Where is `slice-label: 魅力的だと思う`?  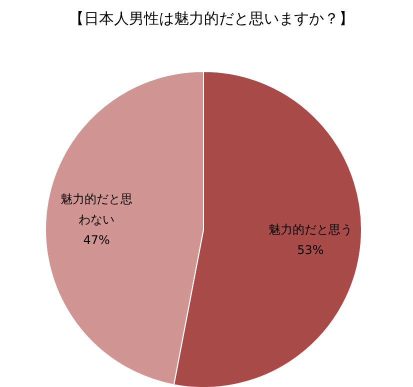
slice-label: 魅力的だと思う is located at coordinates (310, 229).